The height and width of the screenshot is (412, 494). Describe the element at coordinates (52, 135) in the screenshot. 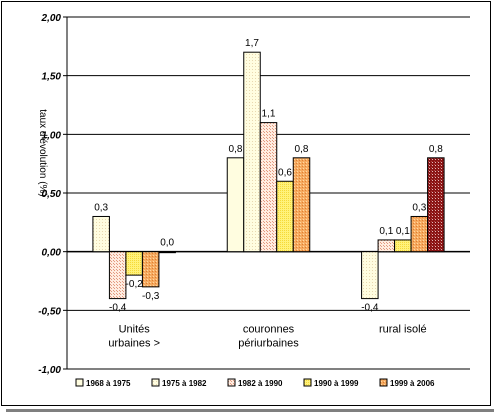

I see `y-tick-label: 1,00` at that location.